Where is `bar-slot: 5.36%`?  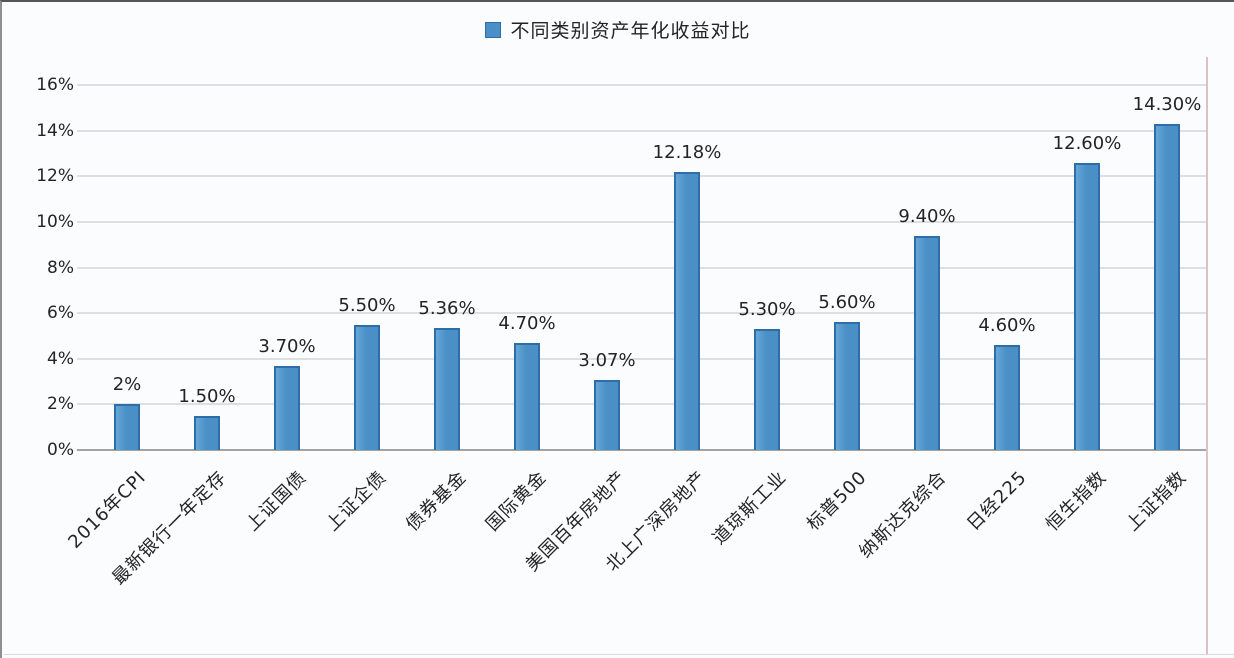 bar-slot: 5.36% is located at coordinates (447, 267).